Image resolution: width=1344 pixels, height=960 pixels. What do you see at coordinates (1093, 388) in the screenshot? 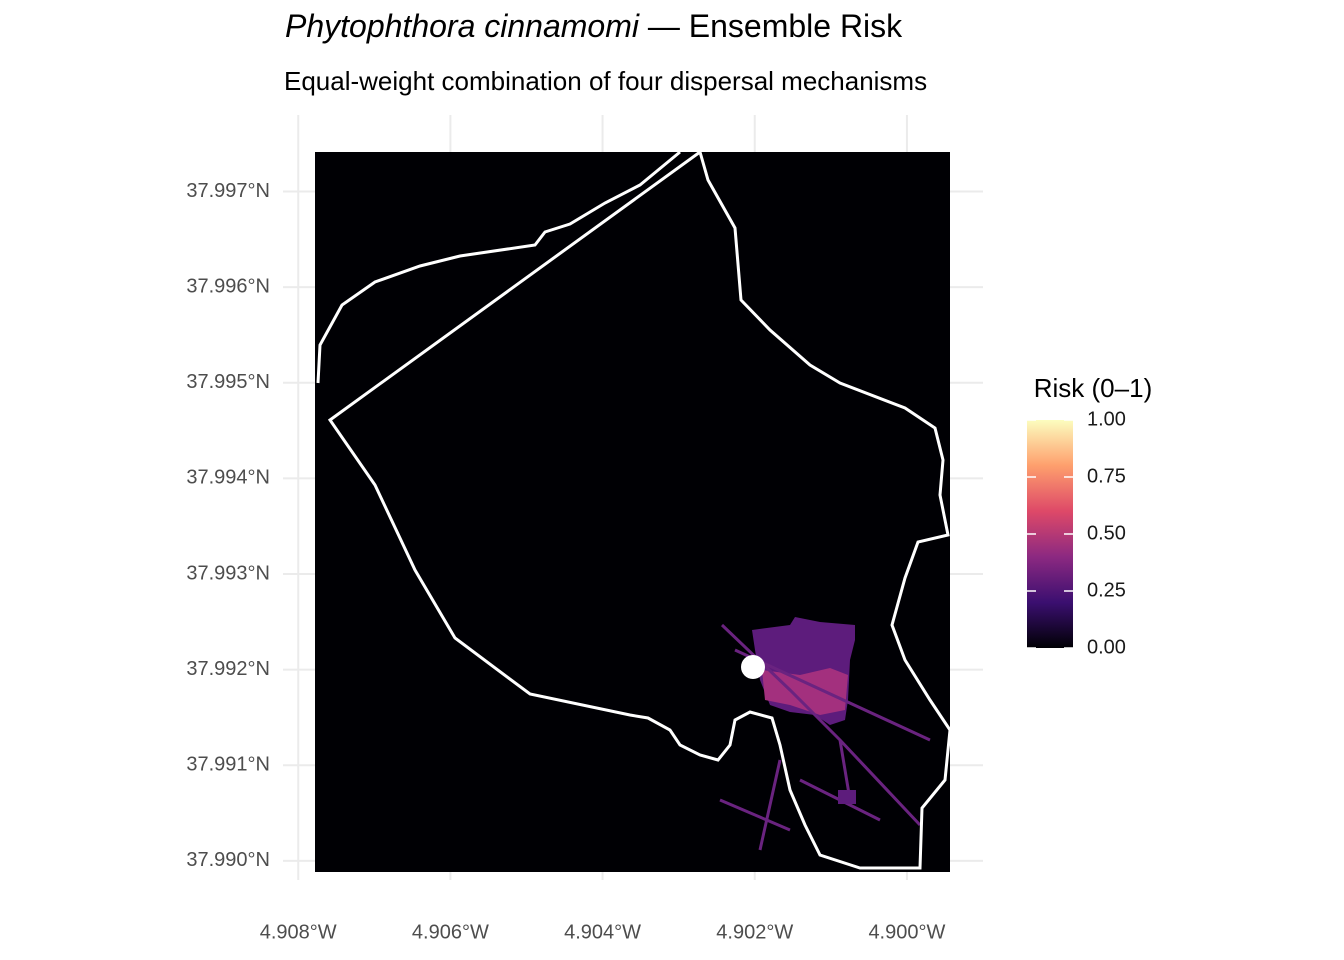
I see `legend-title: Risk (0–1)` at bounding box center [1093, 388].